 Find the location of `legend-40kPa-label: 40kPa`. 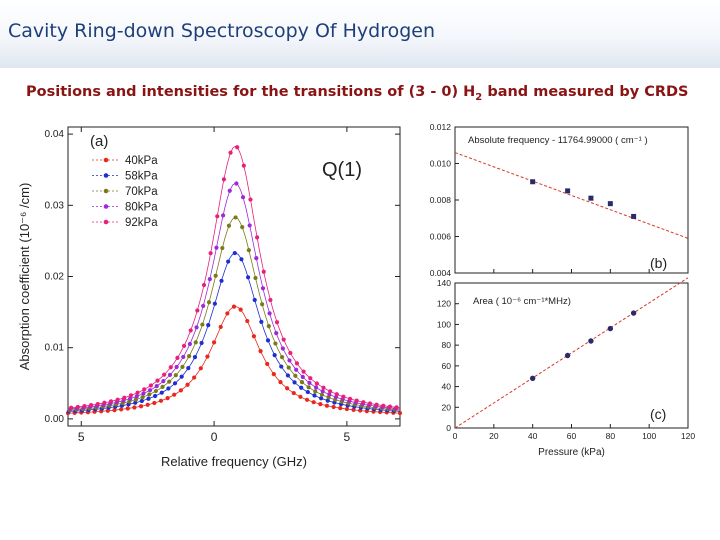

legend-40kPa-label: 40kPa is located at coordinates (141, 161).